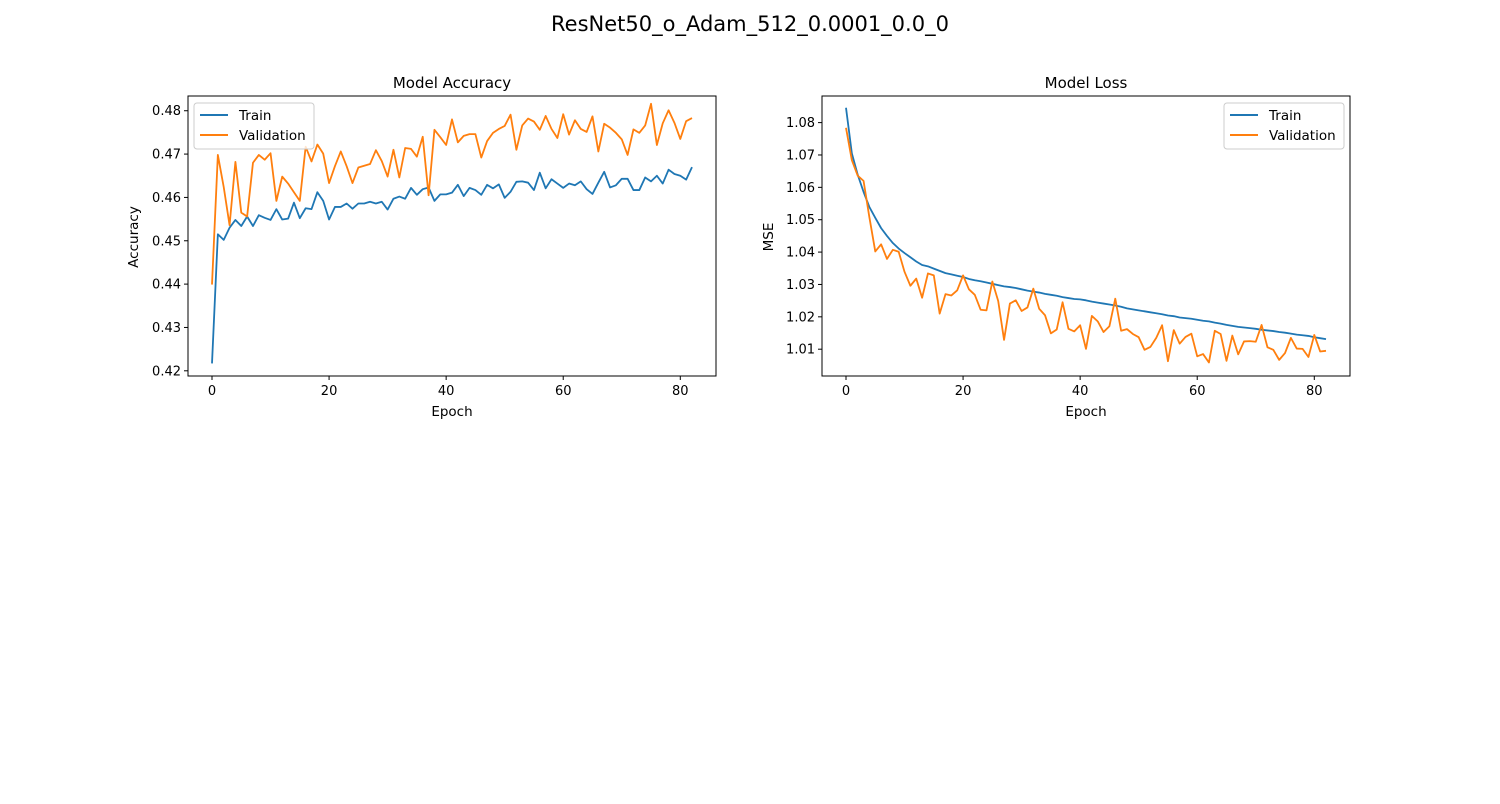 Image resolution: width=1500 pixels, height=804 pixels. Describe the element at coordinates (1314, 391) in the screenshot. I see `loss-xtick-label: 80` at that location.